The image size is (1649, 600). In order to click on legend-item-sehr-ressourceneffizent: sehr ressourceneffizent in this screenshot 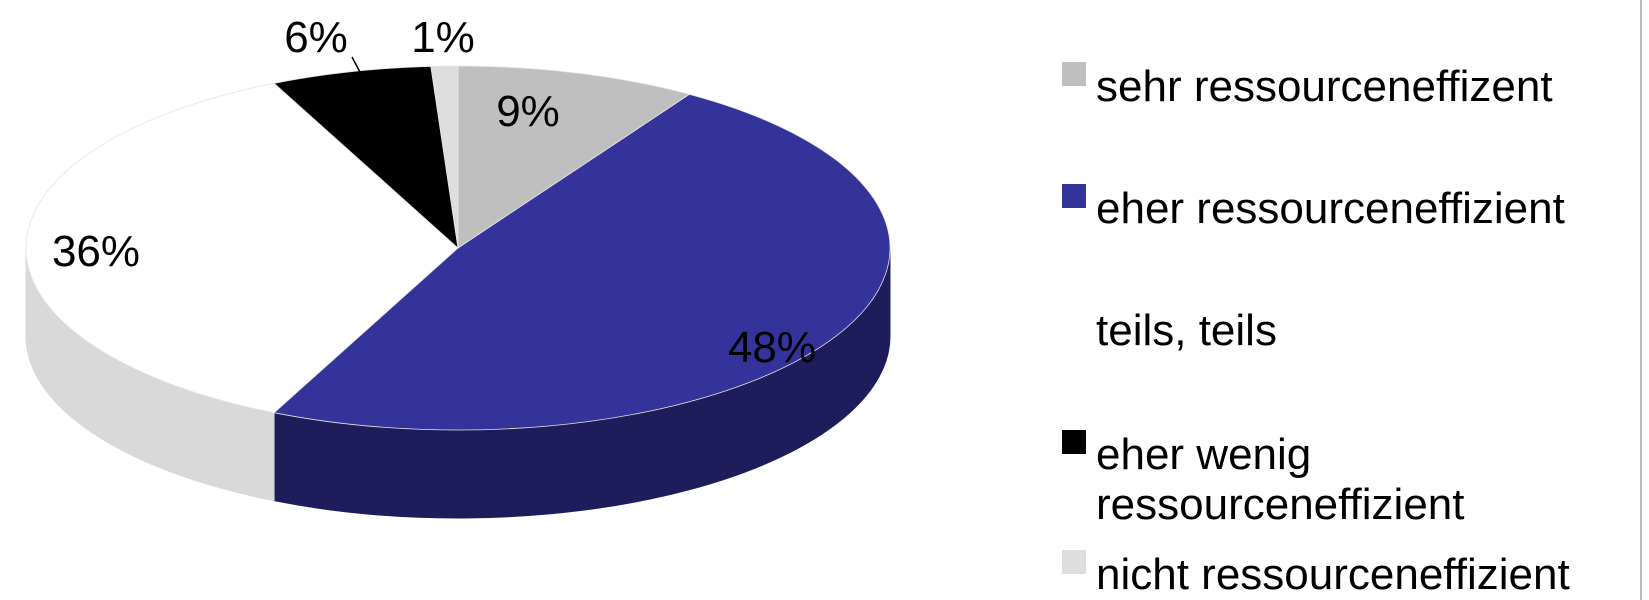, I will do `click(1339, 87)`.